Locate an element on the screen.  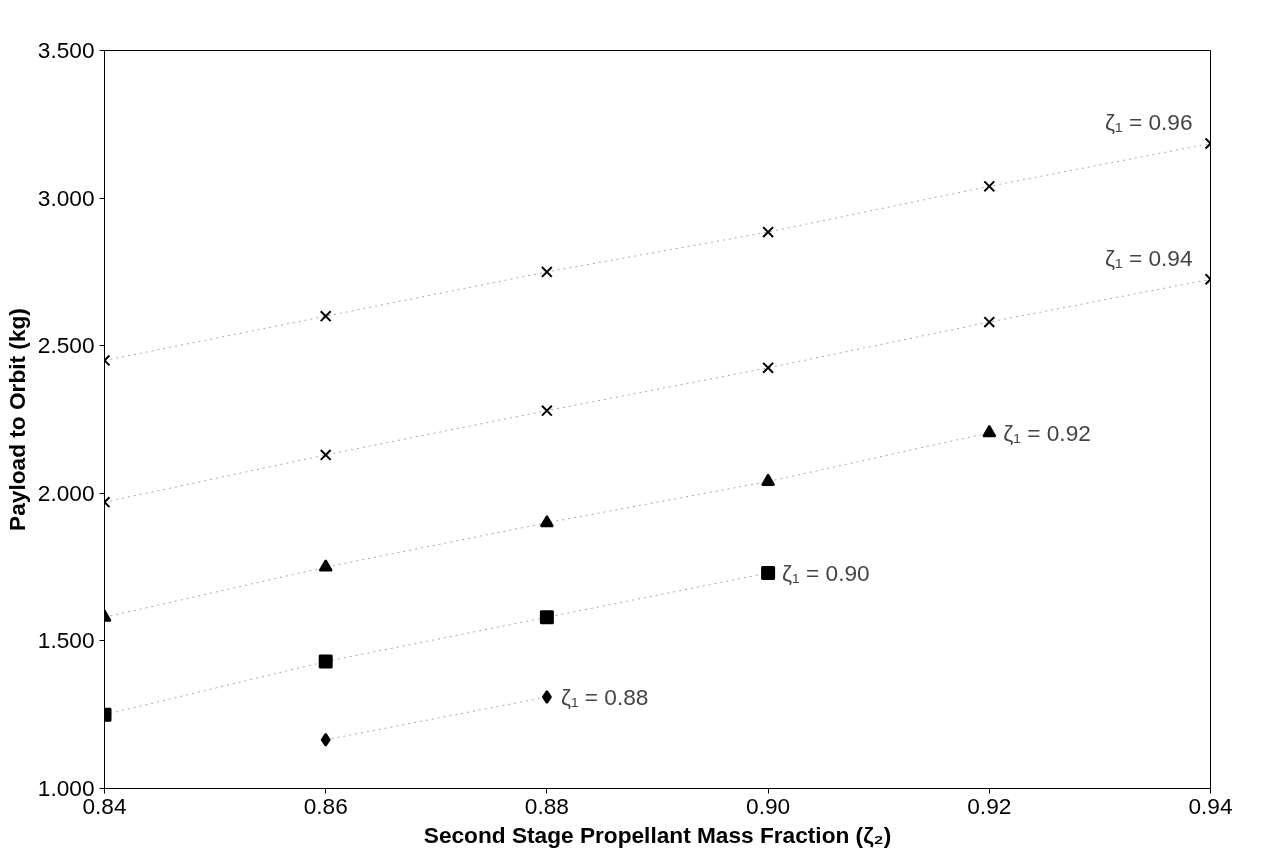
y-tick-label: 3.500 is located at coordinates (66, 50).